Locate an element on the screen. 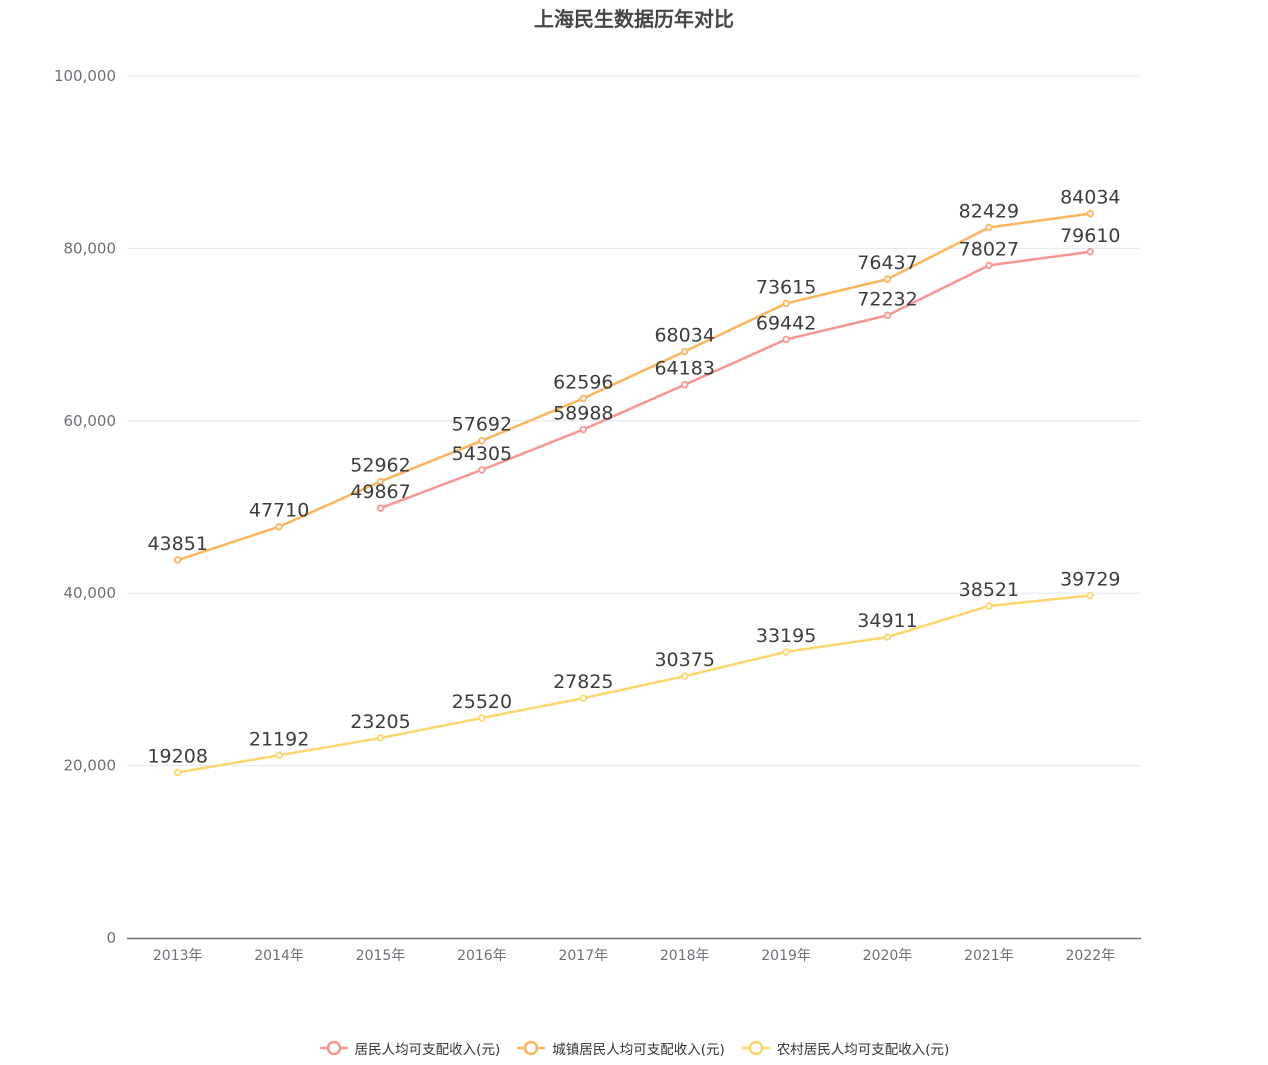 The height and width of the screenshot is (1065, 1268). x-tick-label: 2020年 is located at coordinates (888, 956).